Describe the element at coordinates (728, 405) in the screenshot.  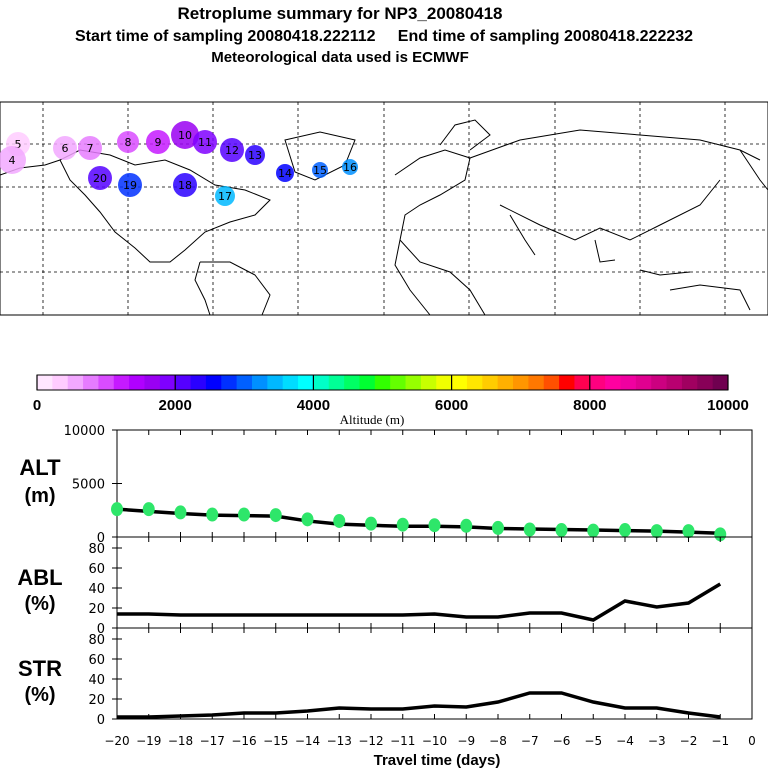
I see `colorbar-tick-label: 10000` at that location.